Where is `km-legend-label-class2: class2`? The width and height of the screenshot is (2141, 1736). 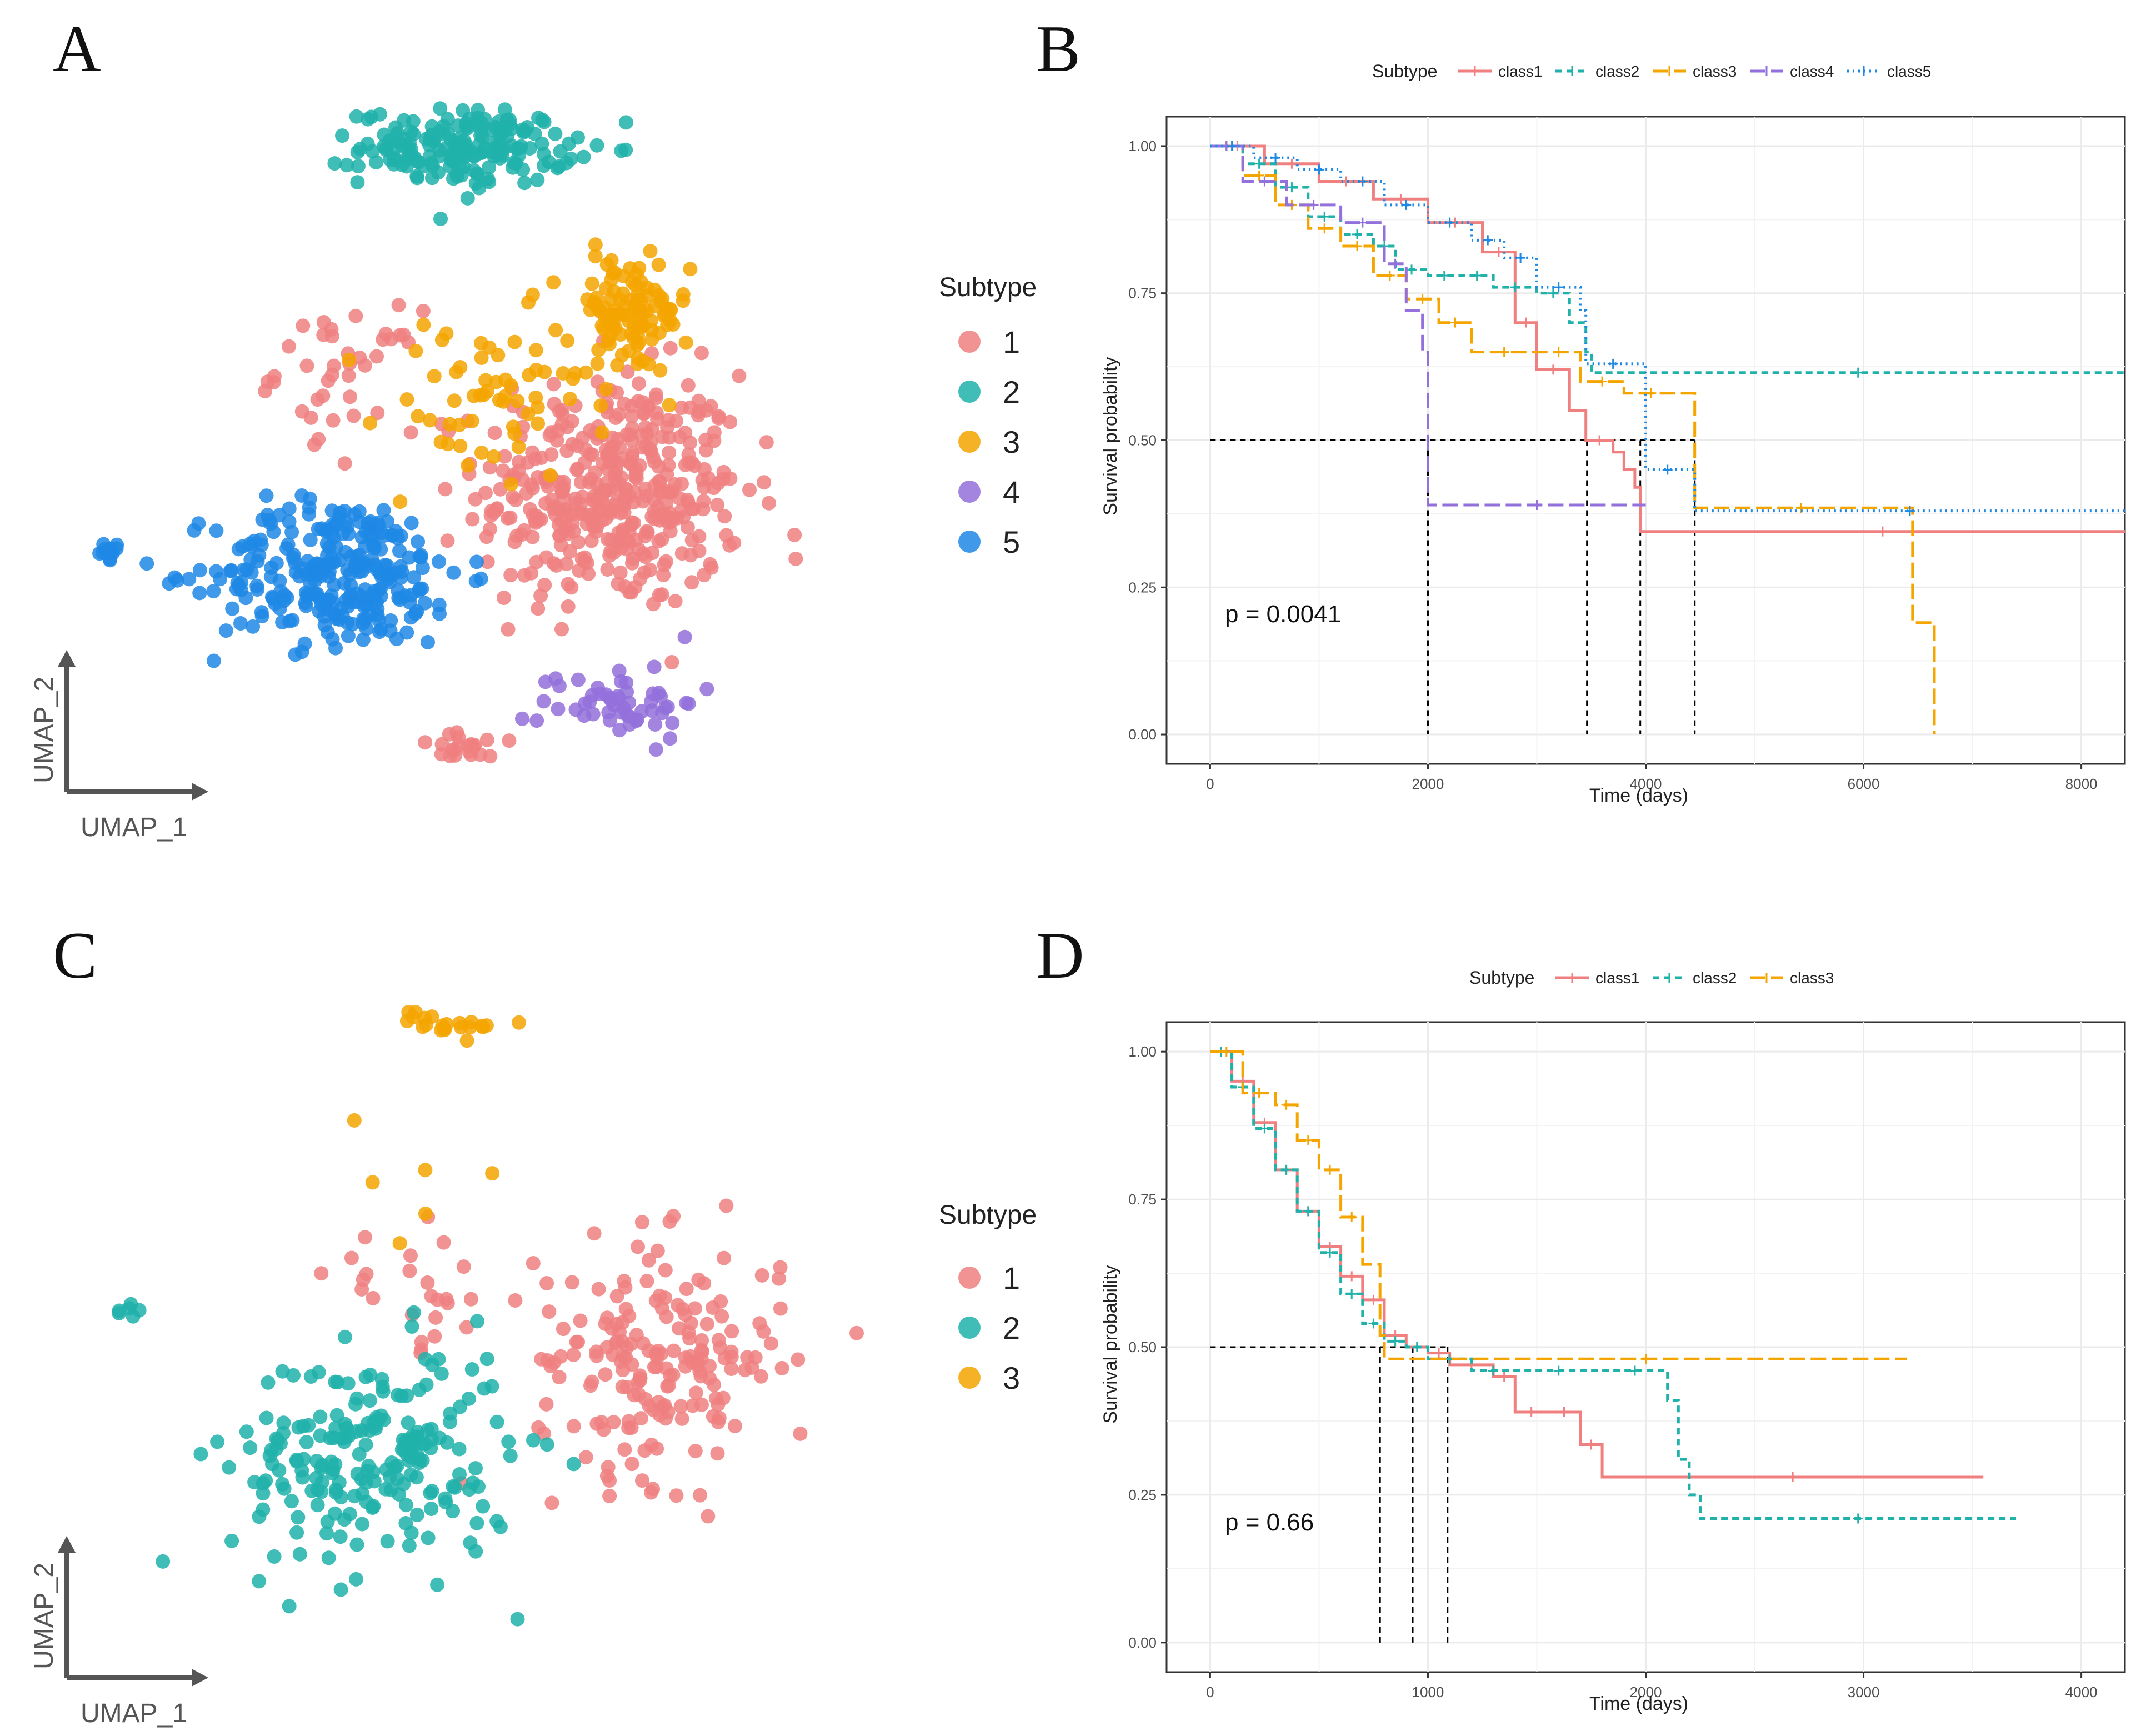 km-legend-label-class2: class2 is located at coordinates (1715, 978).